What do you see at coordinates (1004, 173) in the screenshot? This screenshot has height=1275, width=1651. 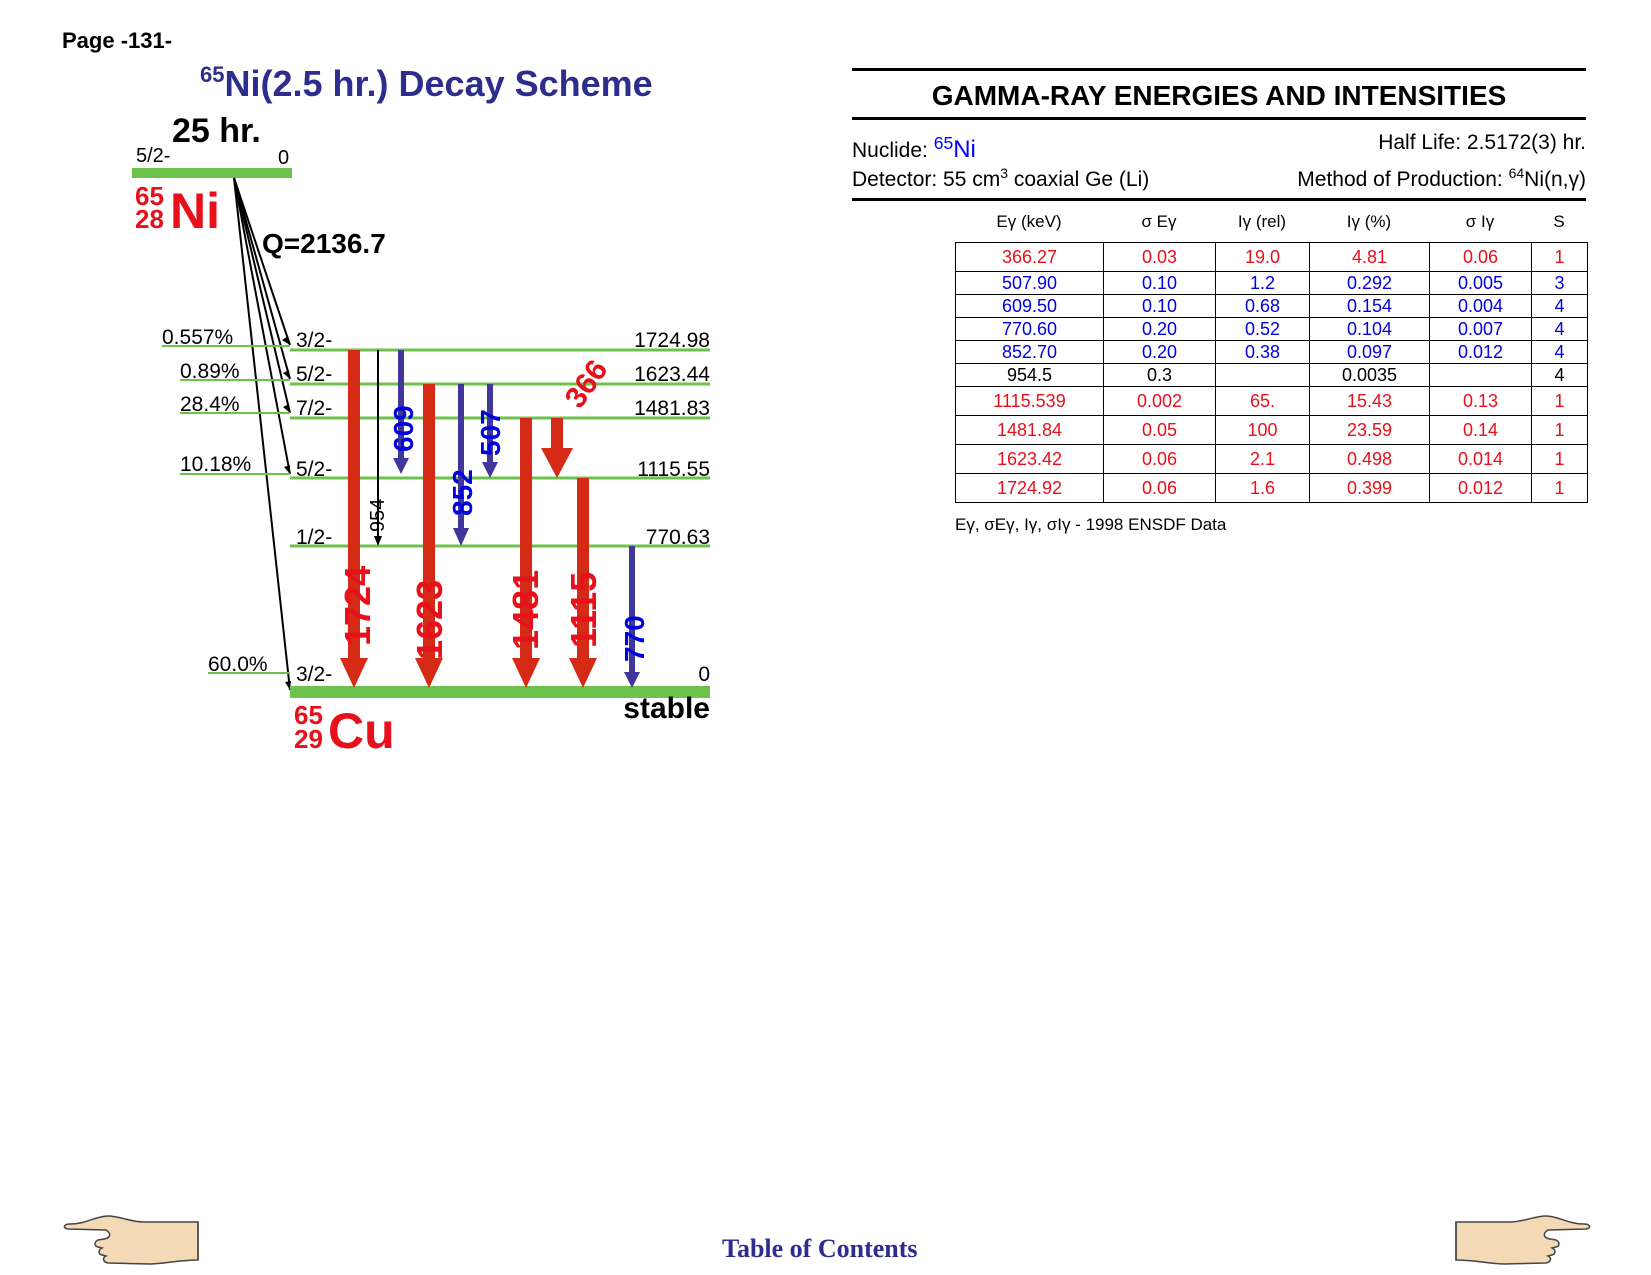 I see `detector-sup: 3` at bounding box center [1004, 173].